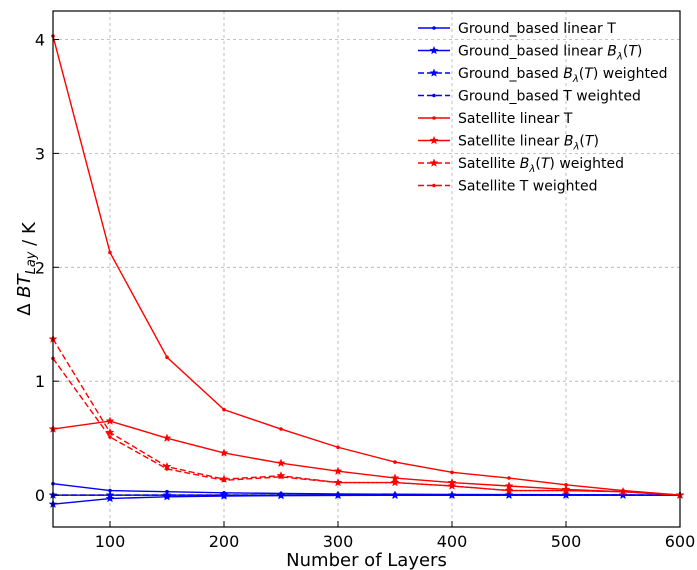 The width and height of the screenshot is (697, 570). Describe the element at coordinates (40, 267) in the screenshot. I see `y-tick-label: 2` at that location.